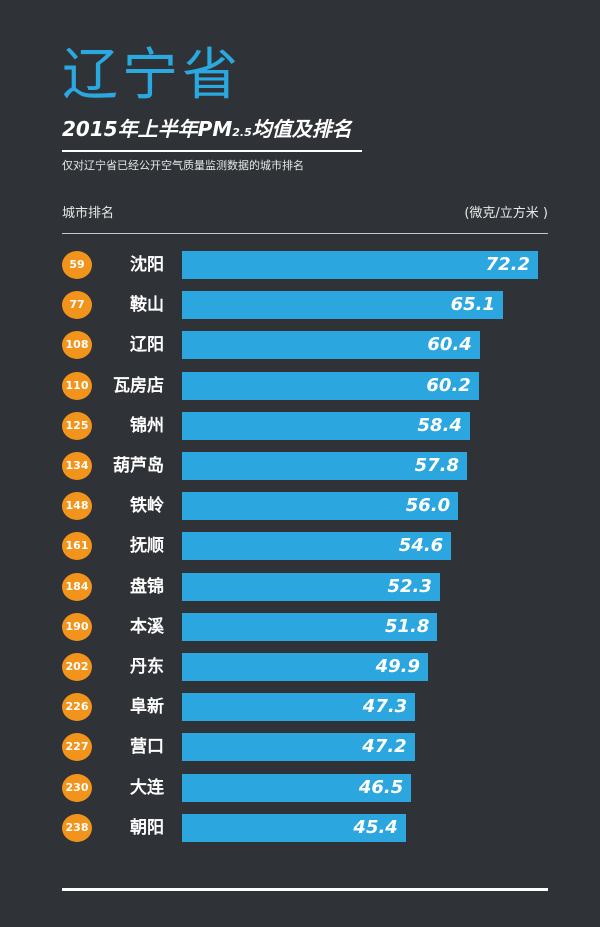 The height and width of the screenshot is (927, 600). What do you see at coordinates (147, 305) in the screenshot?
I see `city-label: 鞍山` at bounding box center [147, 305].